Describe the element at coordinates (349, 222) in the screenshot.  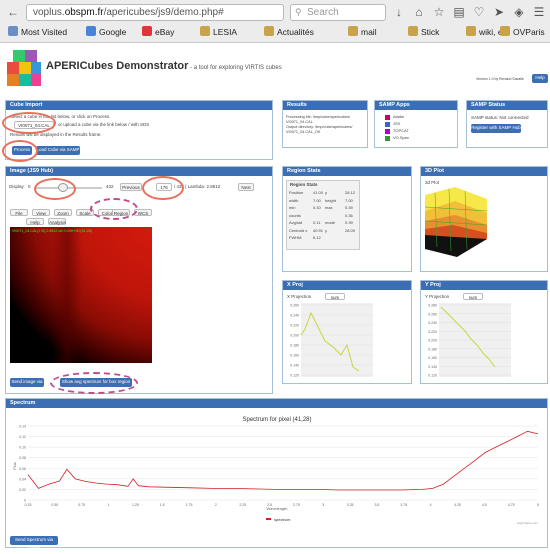
I see `region-stat-v2: 0.39` at that location.